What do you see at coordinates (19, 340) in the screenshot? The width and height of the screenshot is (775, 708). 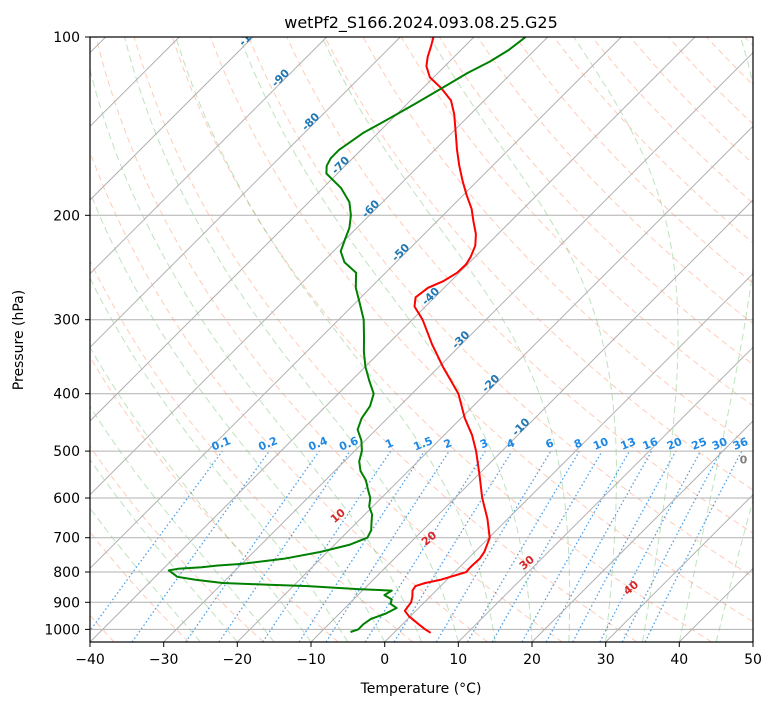 I see `y-axis-label: Pressure (hPa)` at bounding box center [19, 340].